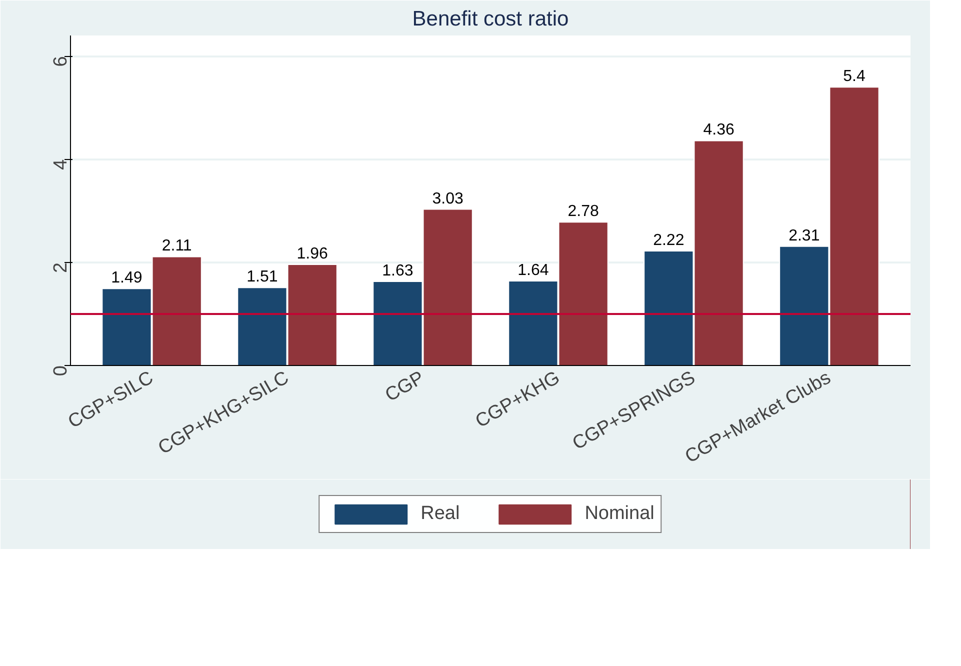  I want to click on data-label: 1.51, so click(262, 277).